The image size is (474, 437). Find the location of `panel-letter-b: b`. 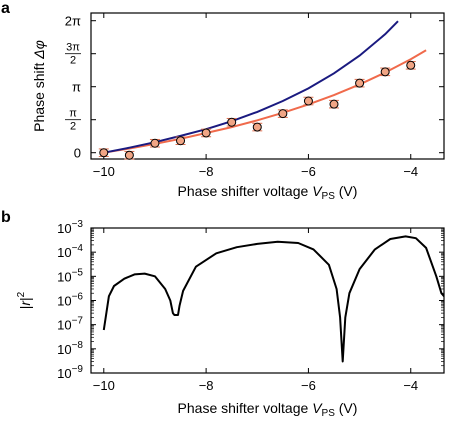

panel-letter-b: b is located at coordinates (6, 217).